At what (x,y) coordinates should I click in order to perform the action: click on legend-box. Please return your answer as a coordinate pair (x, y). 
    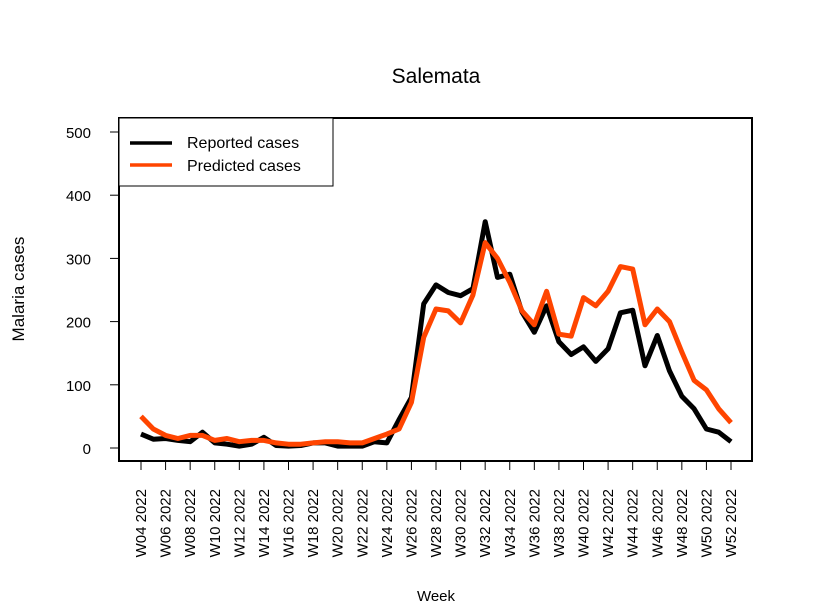
    Looking at the image, I should click on (226, 152).